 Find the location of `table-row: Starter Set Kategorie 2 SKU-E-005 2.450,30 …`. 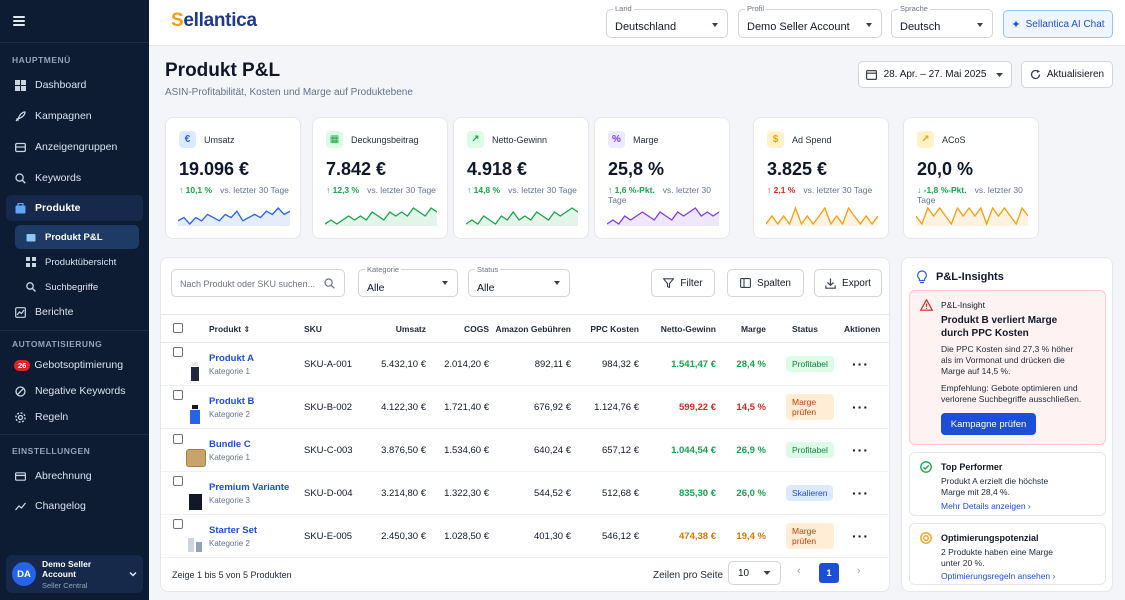

table-row: Starter Set Kategorie 2 SKU-E-005 2.450,30 … is located at coordinates (525, 536).